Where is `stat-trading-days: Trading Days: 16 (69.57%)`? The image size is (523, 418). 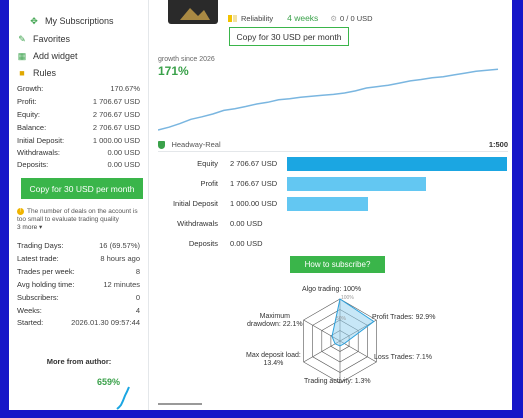 stat-trading-days: Trading Days: 16 (69.57%) is located at coordinates (78, 245).